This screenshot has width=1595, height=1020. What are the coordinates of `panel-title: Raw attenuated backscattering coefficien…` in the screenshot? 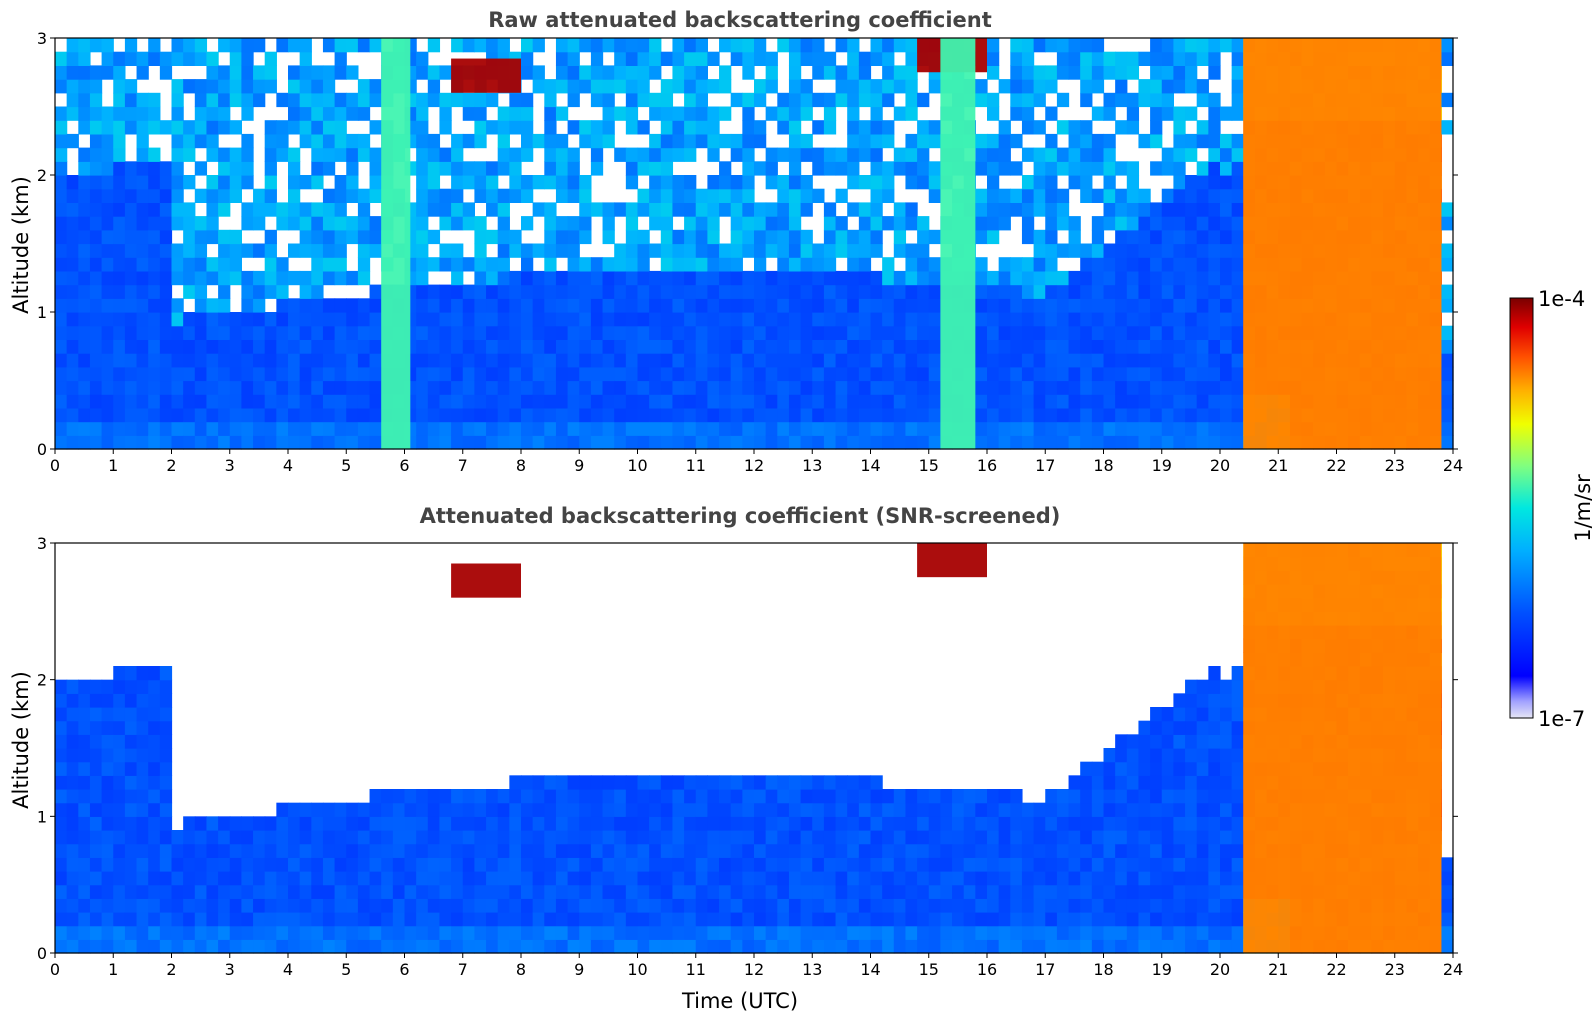 It's located at (740, 20).